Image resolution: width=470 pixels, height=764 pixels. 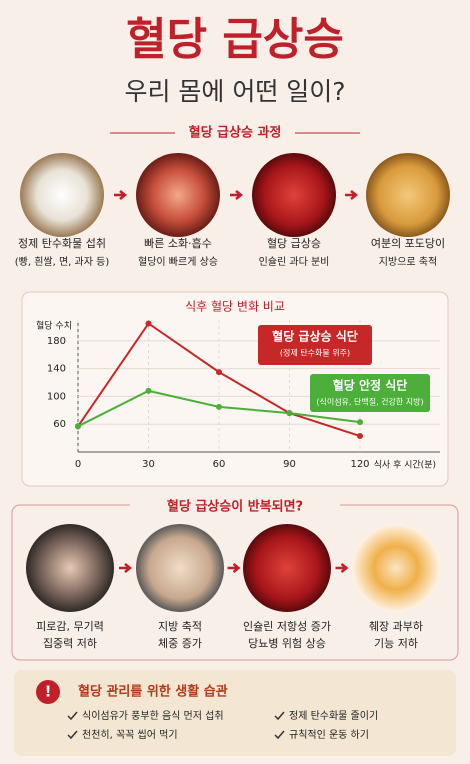 I want to click on effect-line2: 집중력 저하, so click(x=70, y=643).